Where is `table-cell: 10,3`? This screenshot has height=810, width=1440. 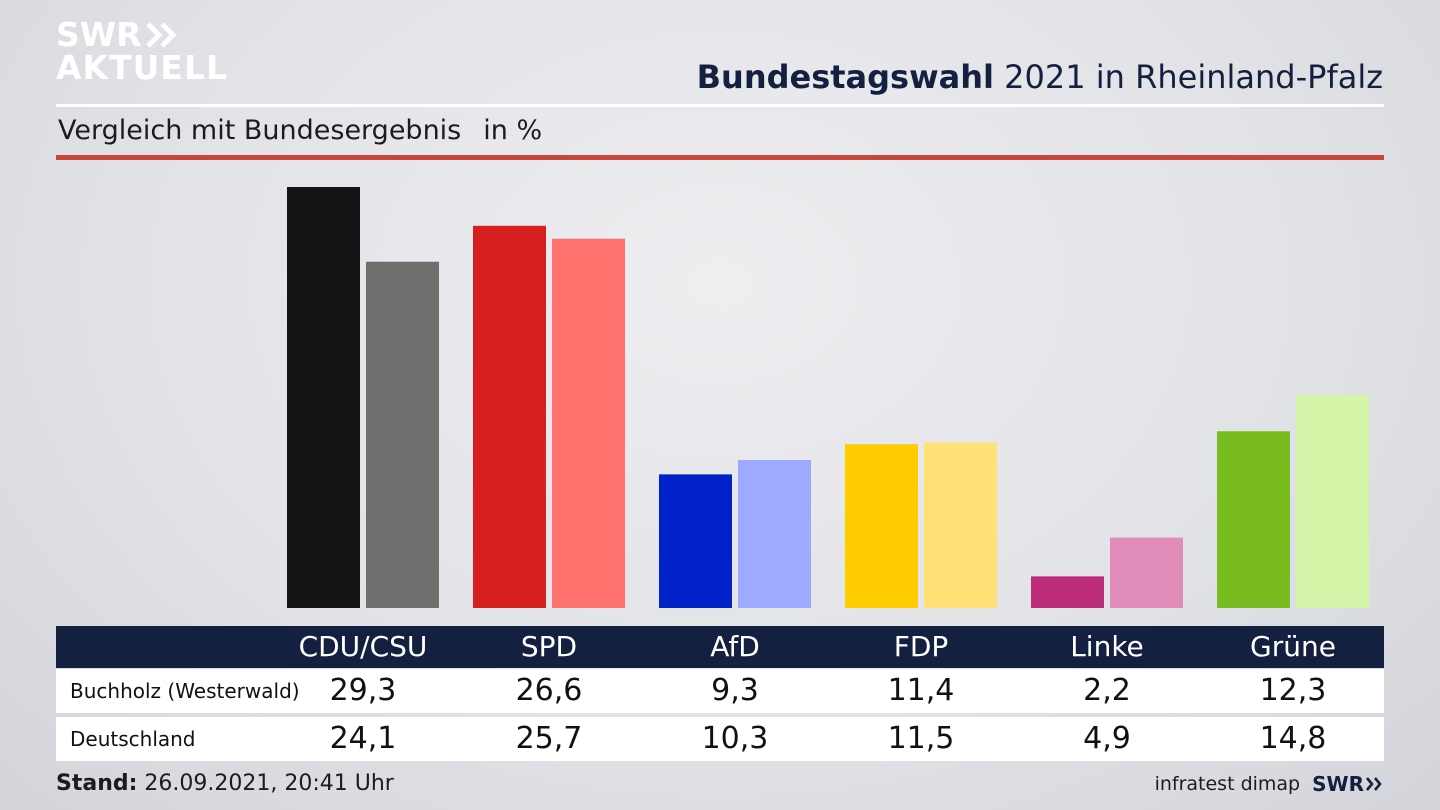 table-cell: 10,3 is located at coordinates (735, 738).